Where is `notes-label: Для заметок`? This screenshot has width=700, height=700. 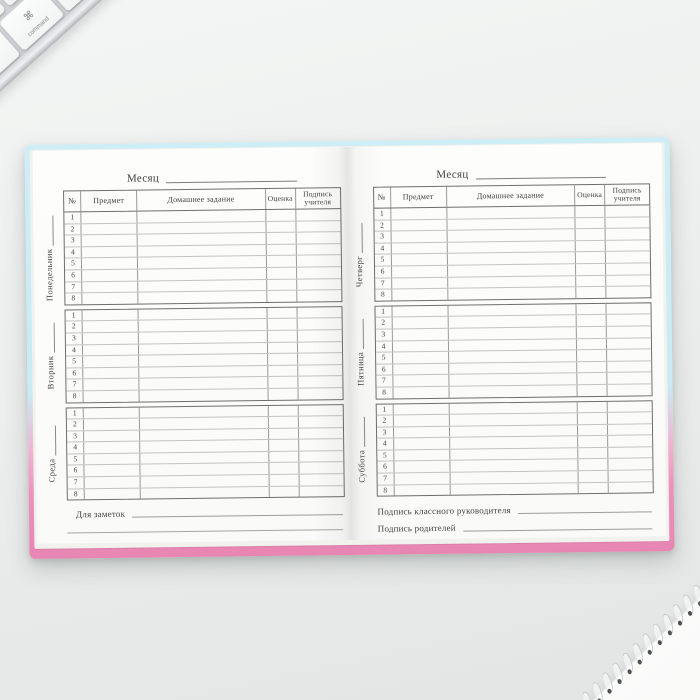
notes-label: Для заметок is located at coordinates (100, 514).